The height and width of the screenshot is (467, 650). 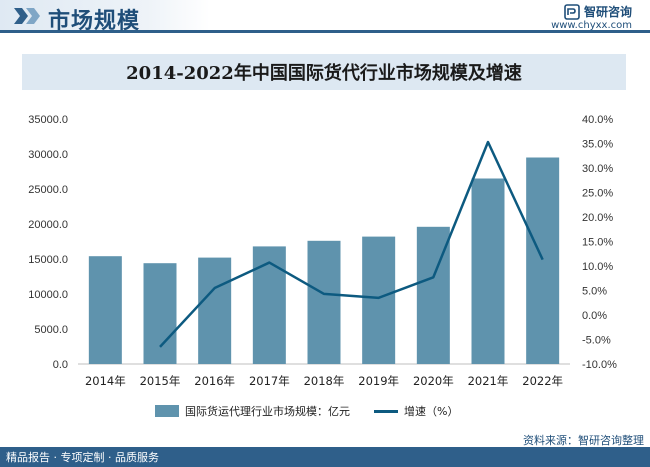 What do you see at coordinates (267, 411) in the screenshot?
I see `legend-bar-label: 国际货运代理行业市场规模：亿元` at bounding box center [267, 411].